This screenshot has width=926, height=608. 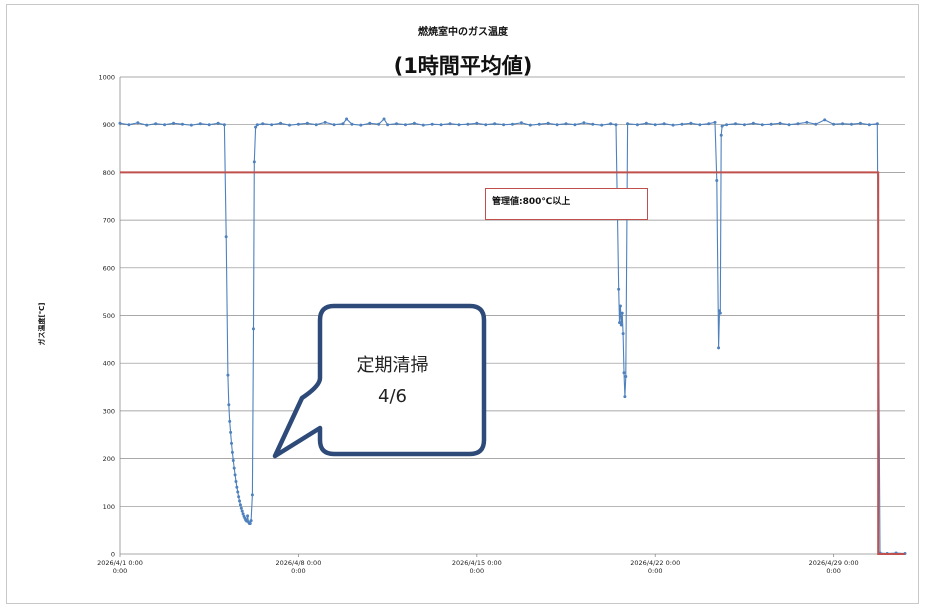 I want to click on x-tick-label: 2026/4/22 0:00, so click(x=655, y=563).